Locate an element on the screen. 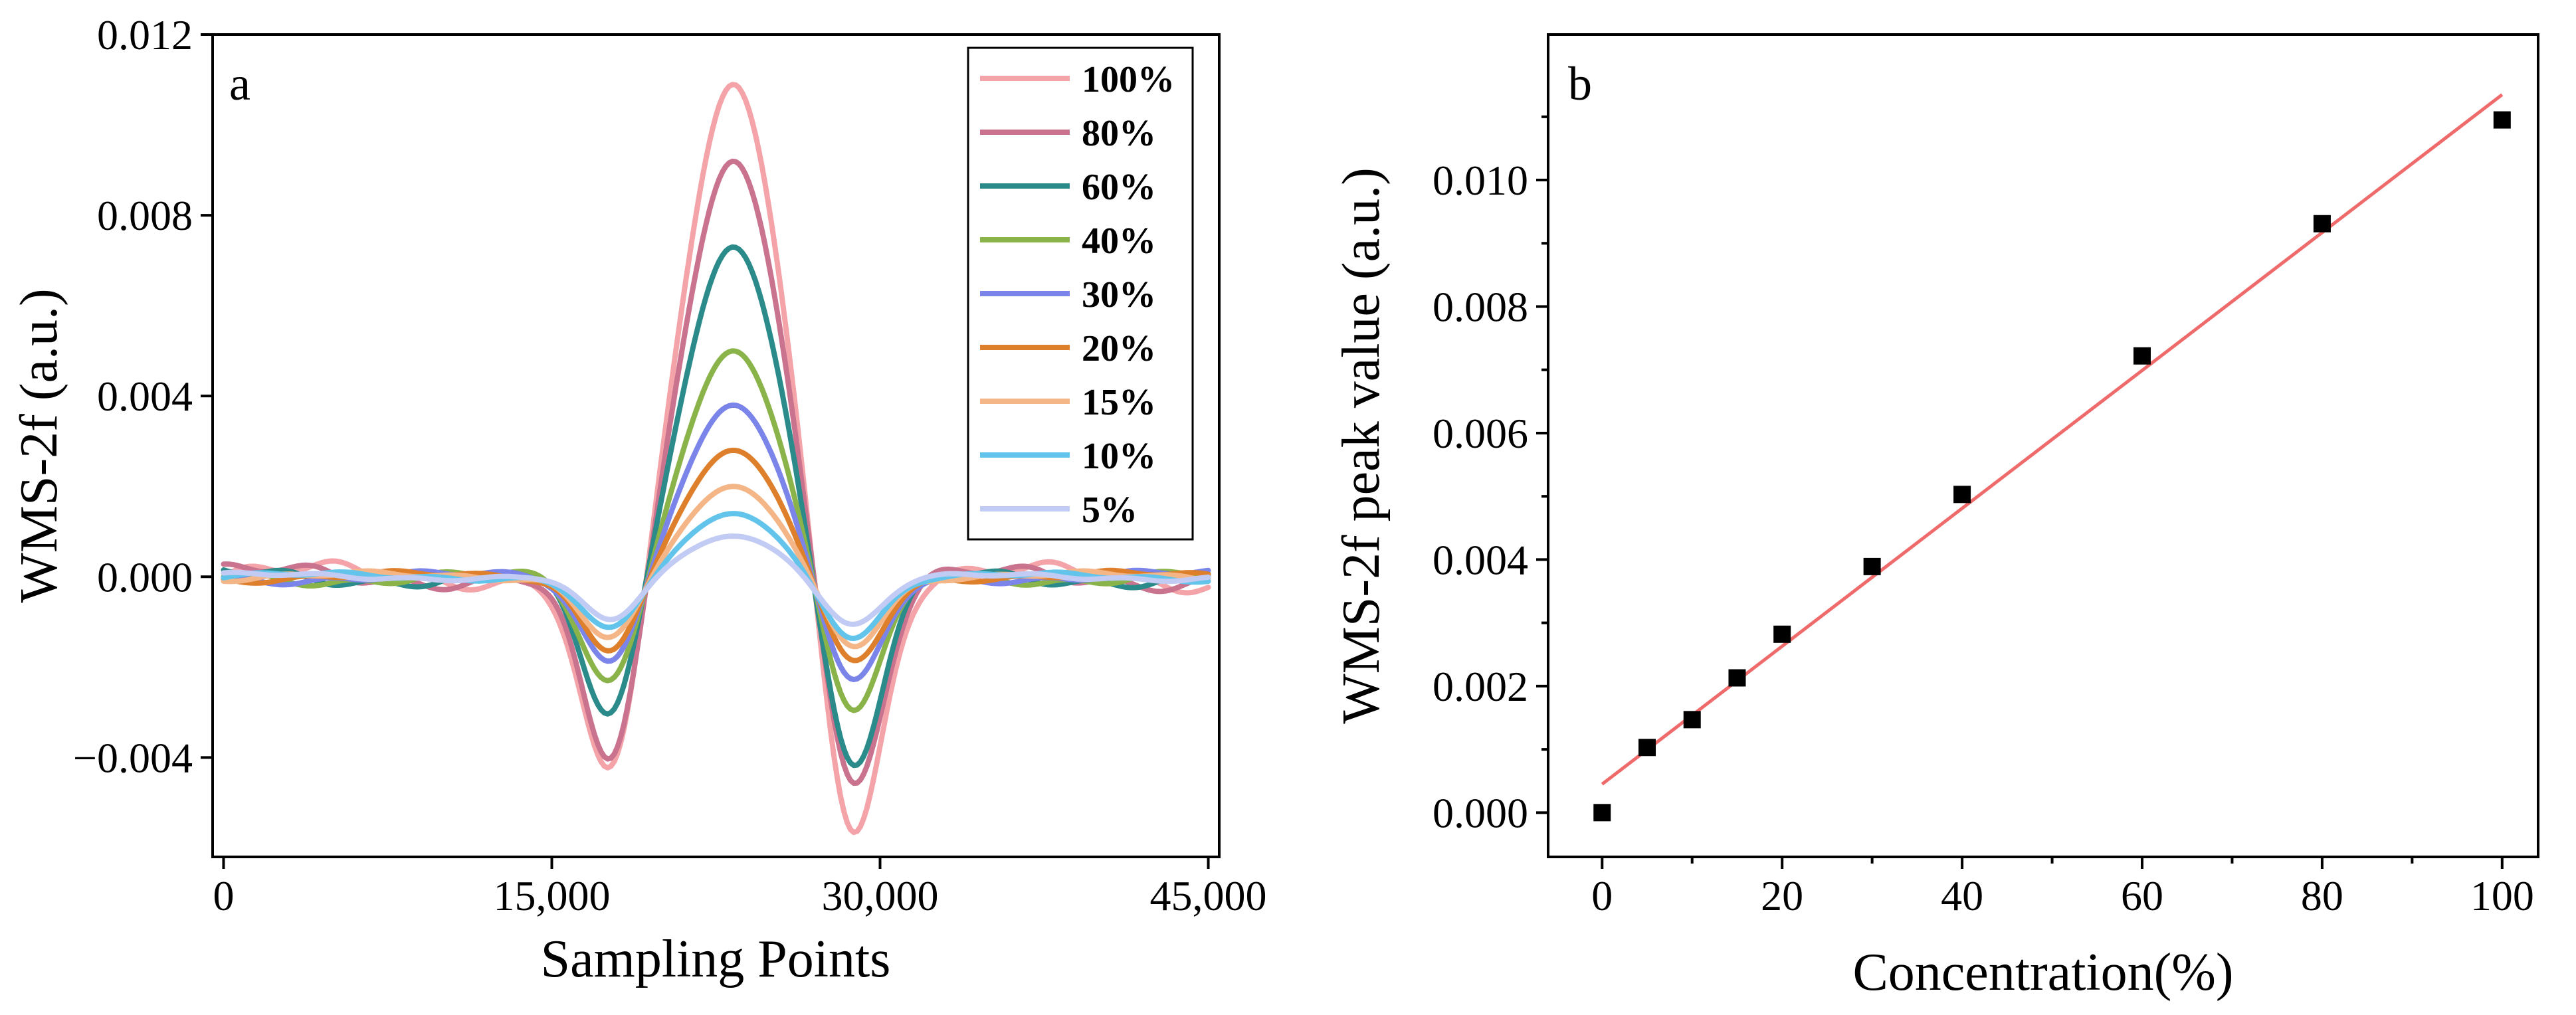  panel-a-x-tick-label: 30,000 is located at coordinates (880, 895).